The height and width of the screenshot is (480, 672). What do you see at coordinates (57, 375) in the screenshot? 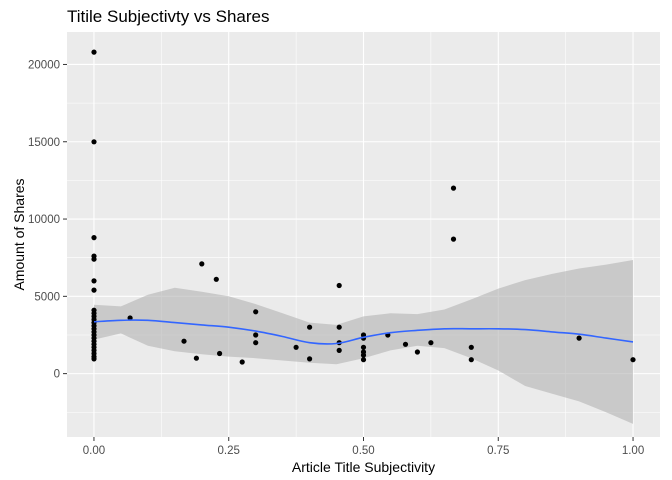
I see `y-tick-label: 0` at bounding box center [57, 375].